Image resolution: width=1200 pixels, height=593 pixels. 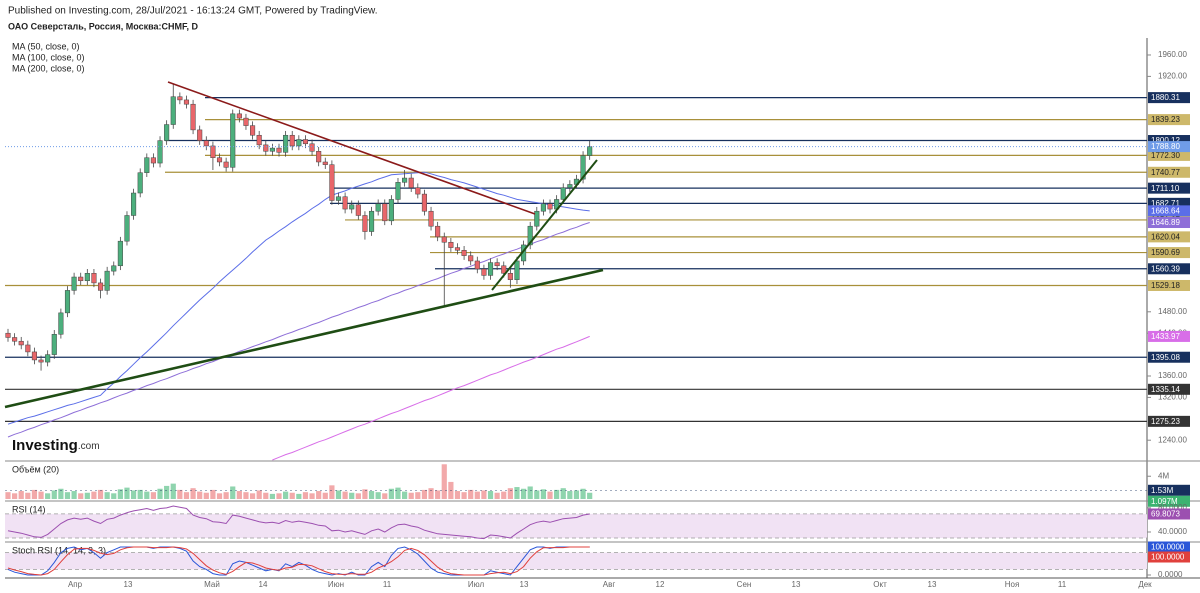 What do you see at coordinates (1172, 375) in the screenshot?
I see `y-tick-label: 1360.00` at bounding box center [1172, 375].